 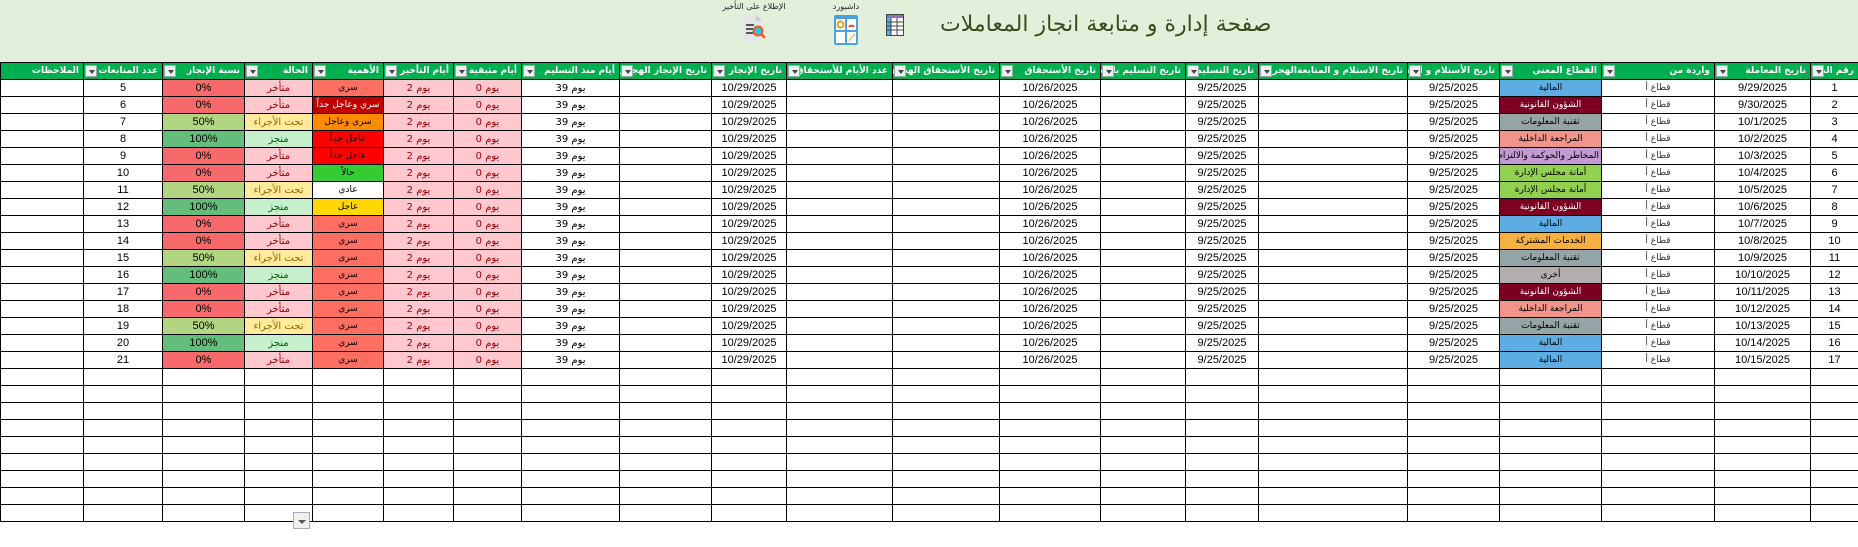 I want to click on status-cell: متأخر, so click(x=278, y=88).